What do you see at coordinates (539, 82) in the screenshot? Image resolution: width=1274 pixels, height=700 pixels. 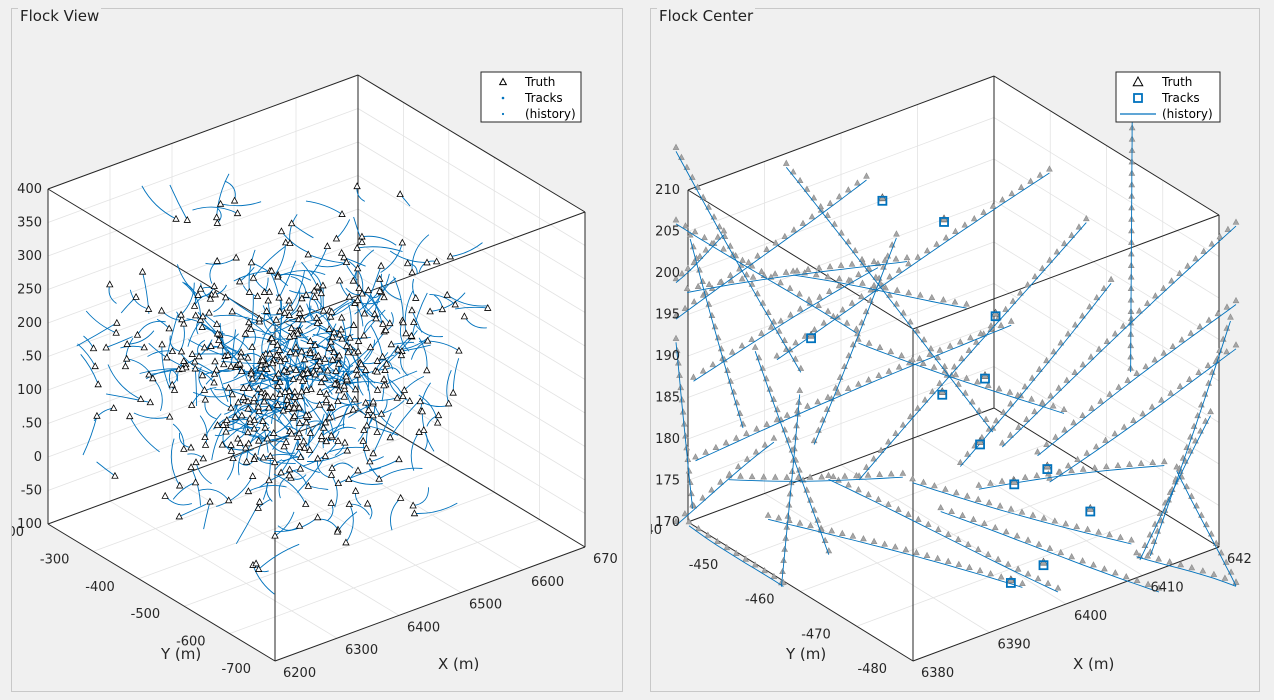 I see `legend-entry: Truth` at bounding box center [539, 82].